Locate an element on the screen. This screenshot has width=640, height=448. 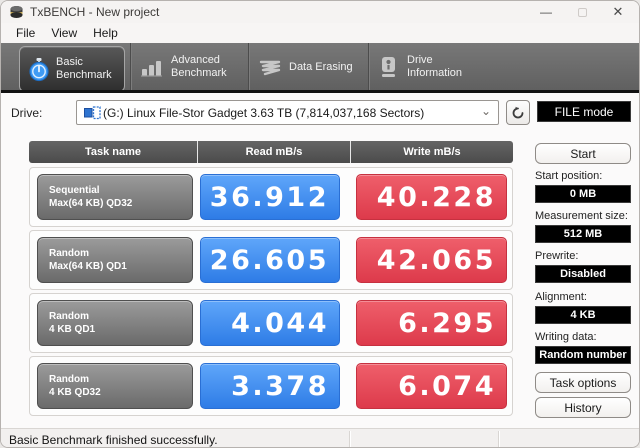
minimize-button: — is located at coordinates (546, 12).